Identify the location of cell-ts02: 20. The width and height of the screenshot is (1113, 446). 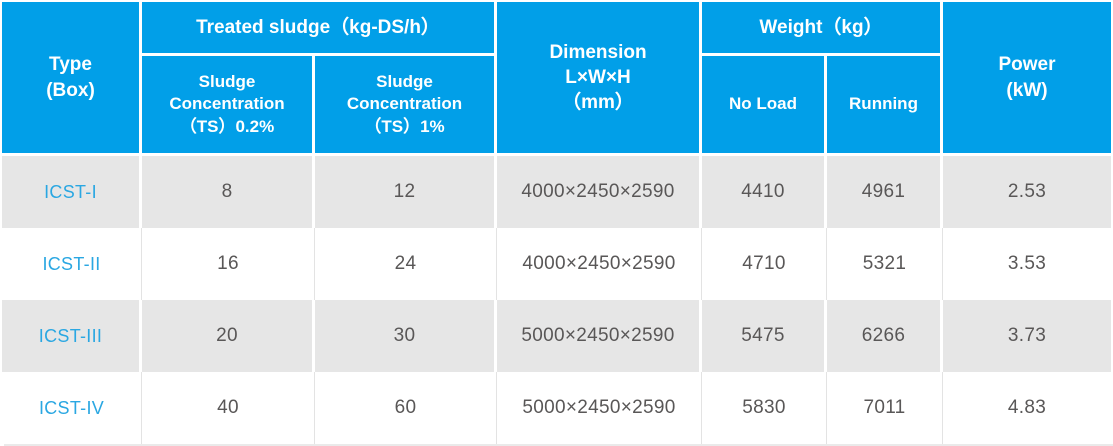
(228, 336).